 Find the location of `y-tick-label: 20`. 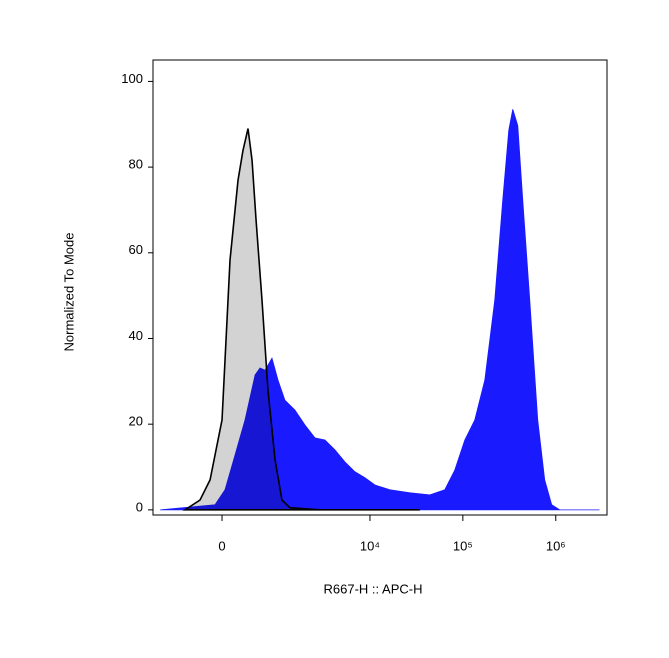

y-tick-label: 20 is located at coordinates (136, 421).